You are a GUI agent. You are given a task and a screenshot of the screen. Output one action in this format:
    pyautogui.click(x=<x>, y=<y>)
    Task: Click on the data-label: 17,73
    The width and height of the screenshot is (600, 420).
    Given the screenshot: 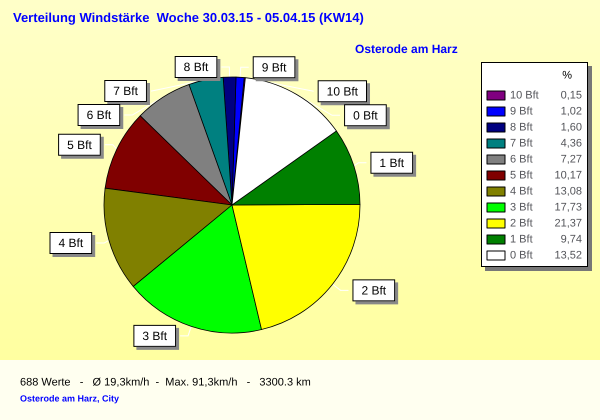 What is the action you would take?
    pyautogui.click(x=568, y=208)
    